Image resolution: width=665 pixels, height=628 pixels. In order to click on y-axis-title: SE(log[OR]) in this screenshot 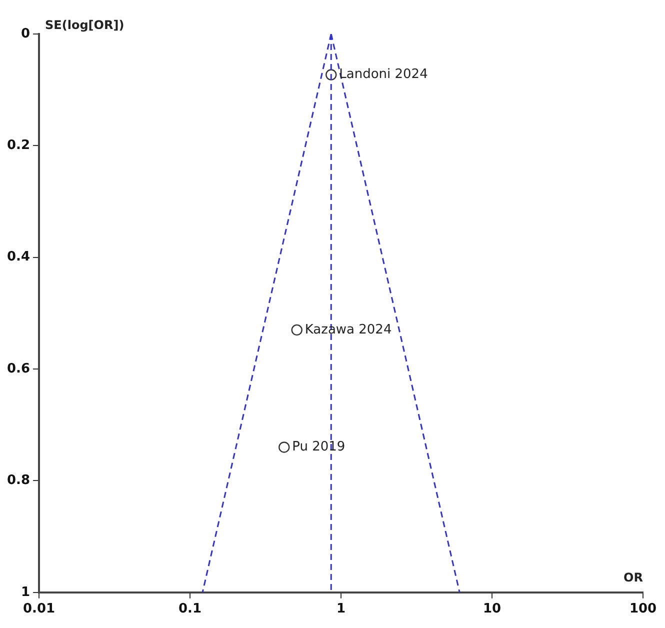, I will do `click(84, 25)`.